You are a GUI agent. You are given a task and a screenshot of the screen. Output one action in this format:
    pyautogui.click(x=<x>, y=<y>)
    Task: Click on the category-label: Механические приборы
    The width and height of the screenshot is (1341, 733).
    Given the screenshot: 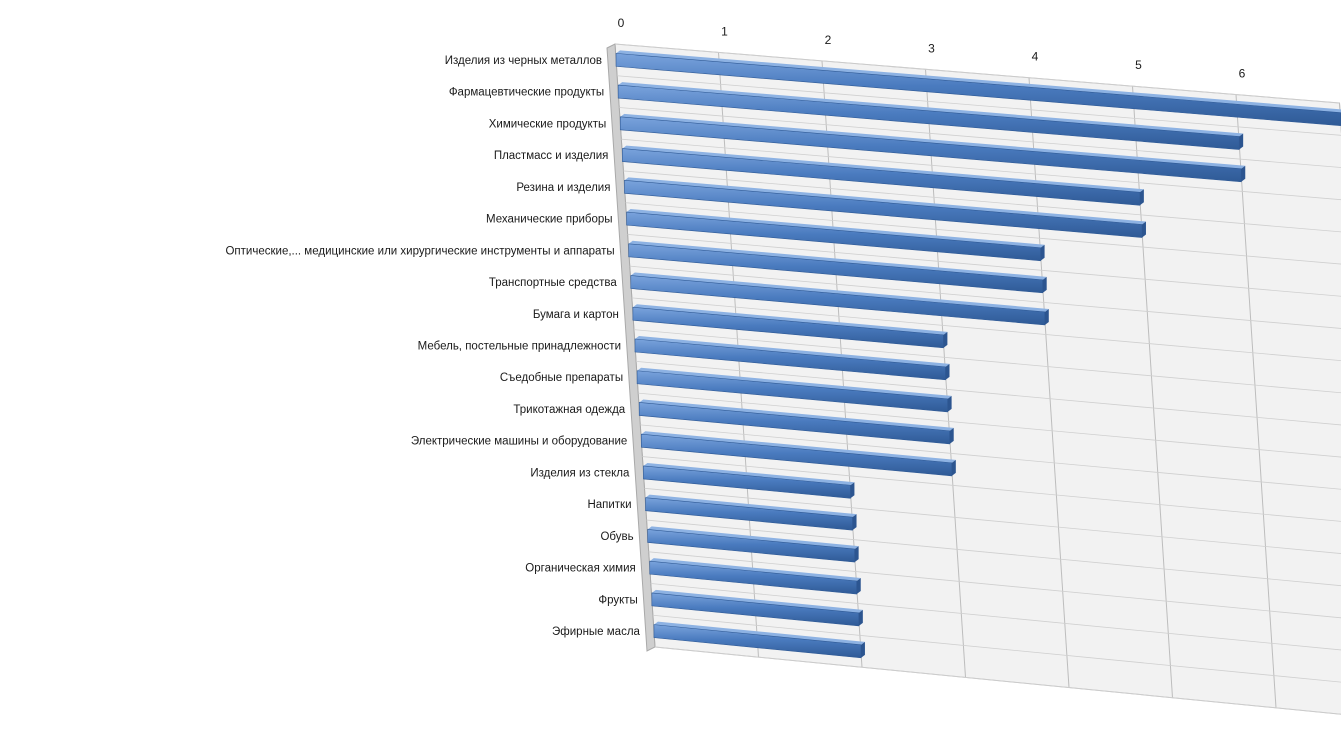 What is the action you would take?
    pyautogui.click(x=549, y=220)
    